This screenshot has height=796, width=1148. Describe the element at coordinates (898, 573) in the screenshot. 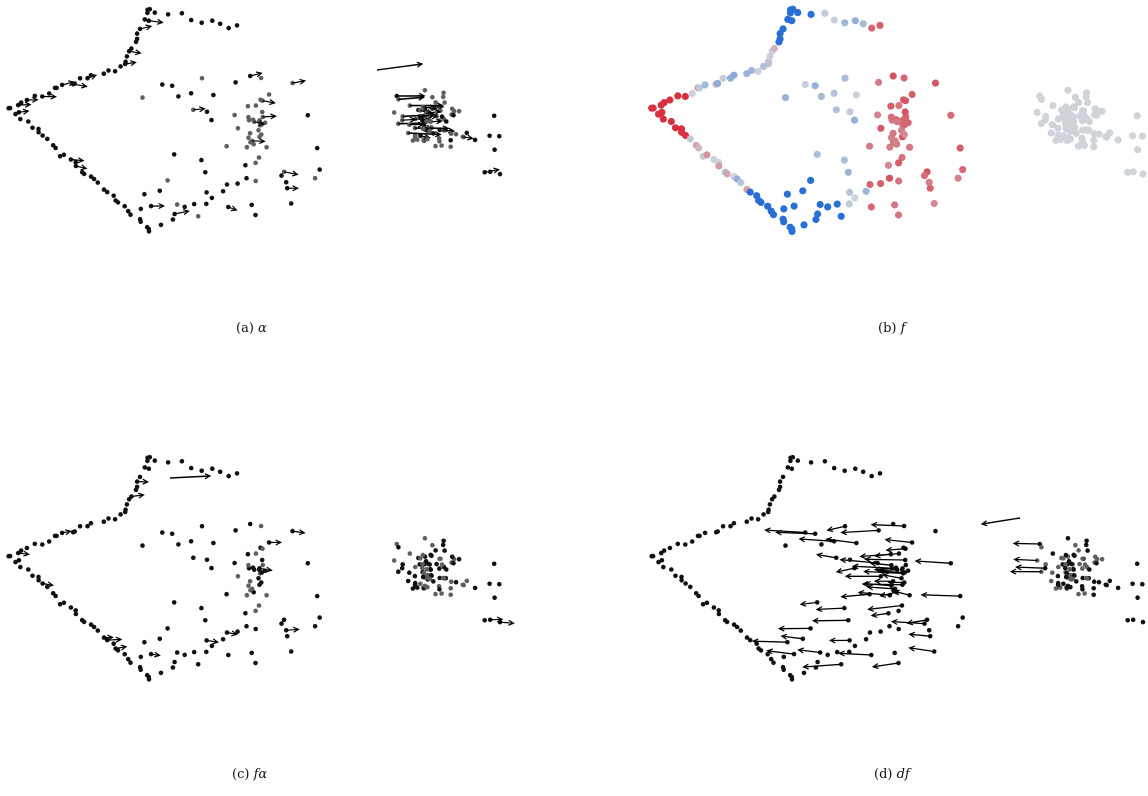

I see `panel-d` at that location.